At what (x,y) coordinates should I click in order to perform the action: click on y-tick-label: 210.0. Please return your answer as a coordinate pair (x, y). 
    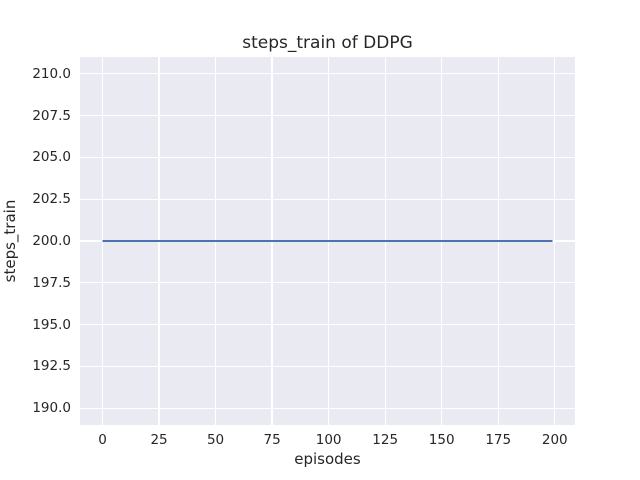
    Looking at the image, I should click on (51, 73).